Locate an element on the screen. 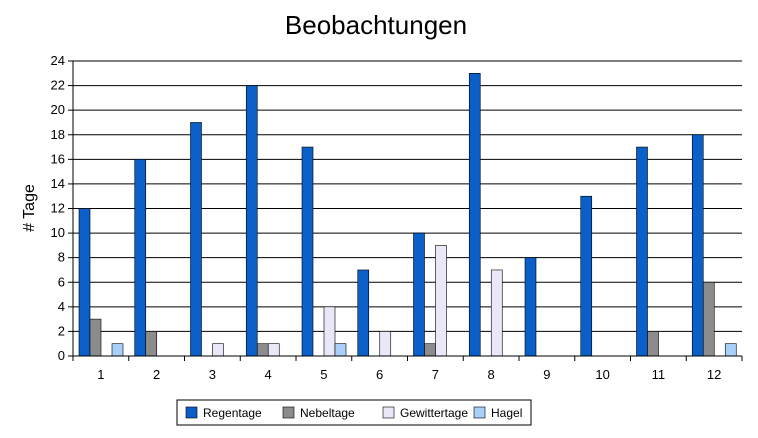  y-tick-label: 18 is located at coordinates (58, 134).